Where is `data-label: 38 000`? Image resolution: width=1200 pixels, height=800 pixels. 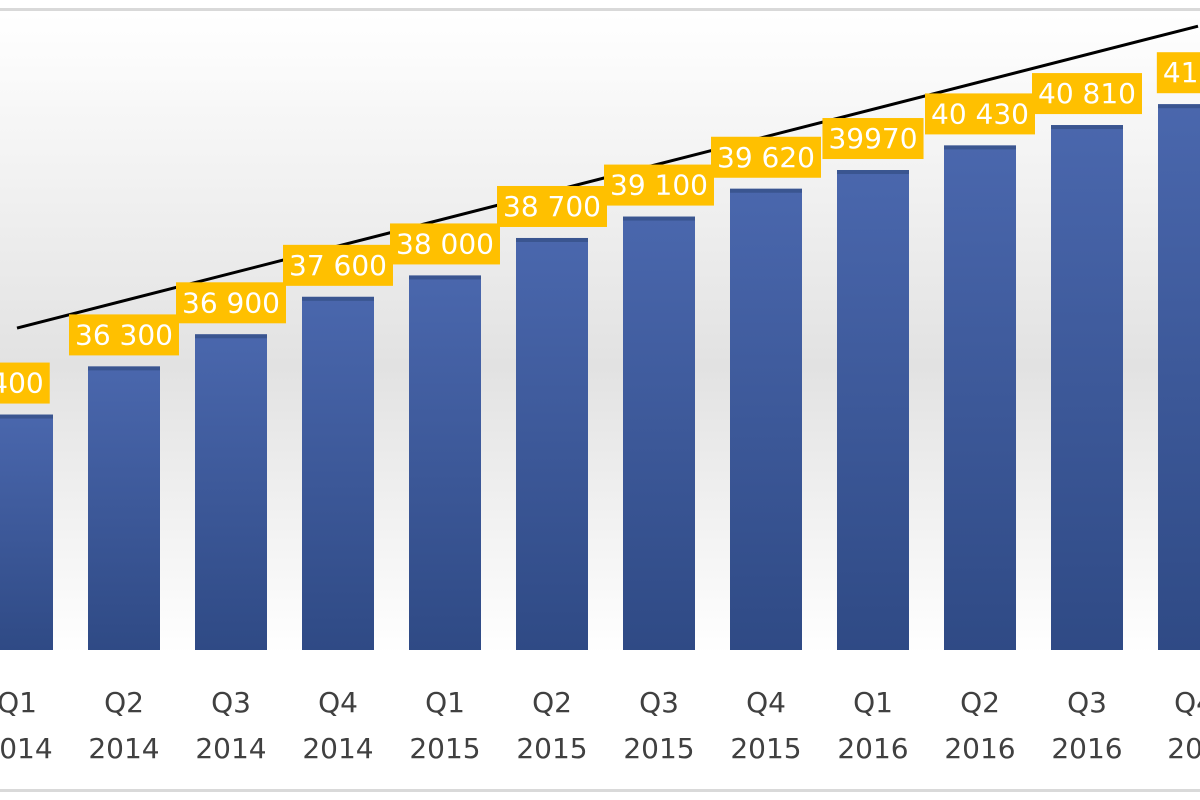
data-label: 38 000 is located at coordinates (445, 244).